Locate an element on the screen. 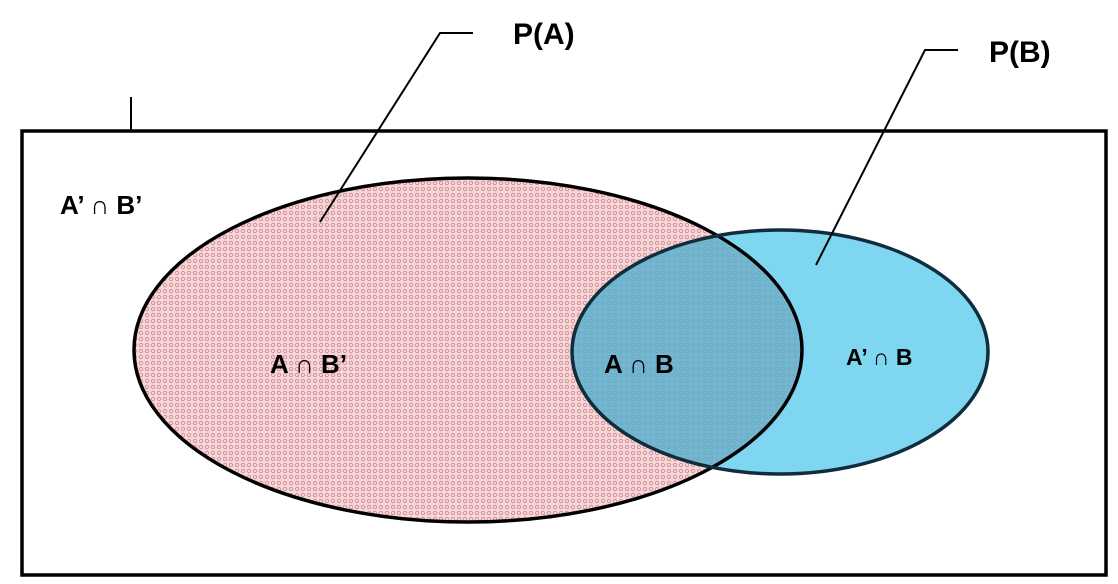 This screenshot has height=584, width=1118. p-b-callout-line is located at coordinates (886, 157).